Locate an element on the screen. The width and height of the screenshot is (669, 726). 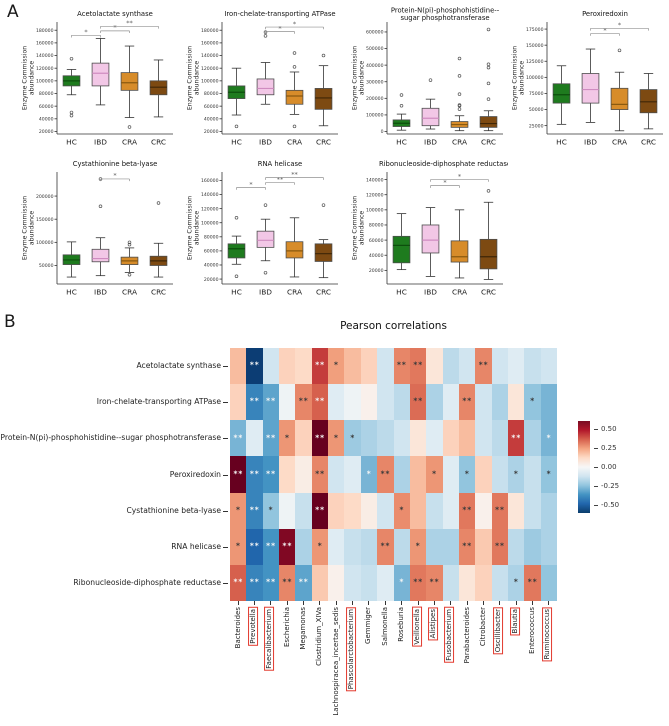
svg-text: 500000 is located at coordinates (375, 49).